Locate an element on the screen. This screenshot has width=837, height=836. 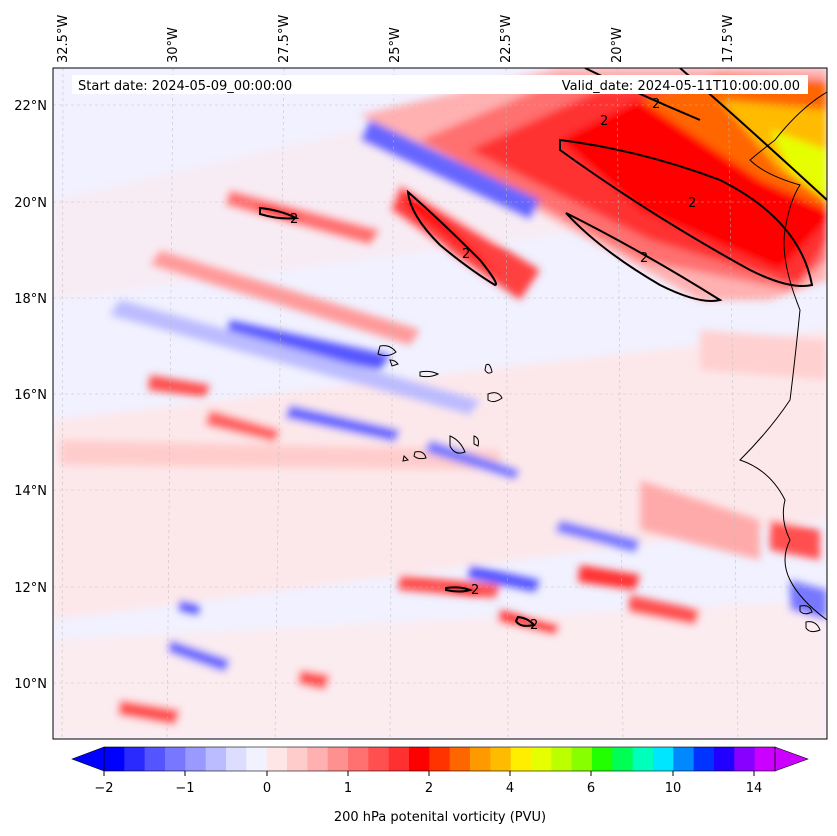
lon-label: 25°W is located at coordinates (395, 45).